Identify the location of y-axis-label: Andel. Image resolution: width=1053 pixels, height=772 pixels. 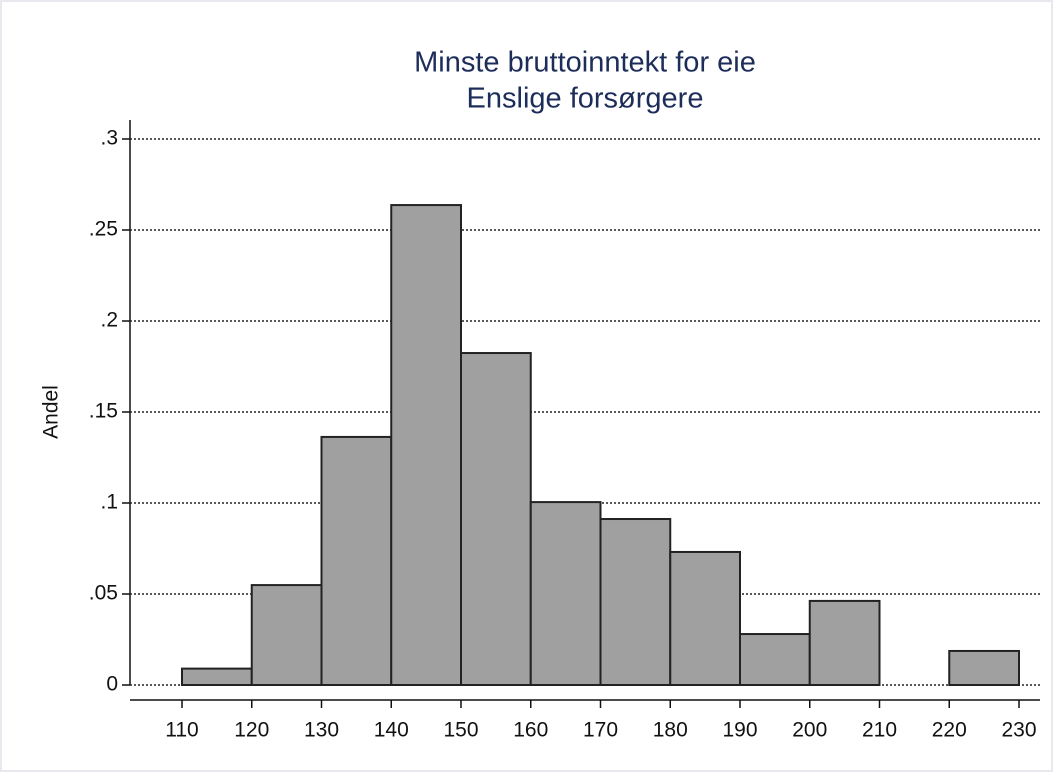
(51, 412).